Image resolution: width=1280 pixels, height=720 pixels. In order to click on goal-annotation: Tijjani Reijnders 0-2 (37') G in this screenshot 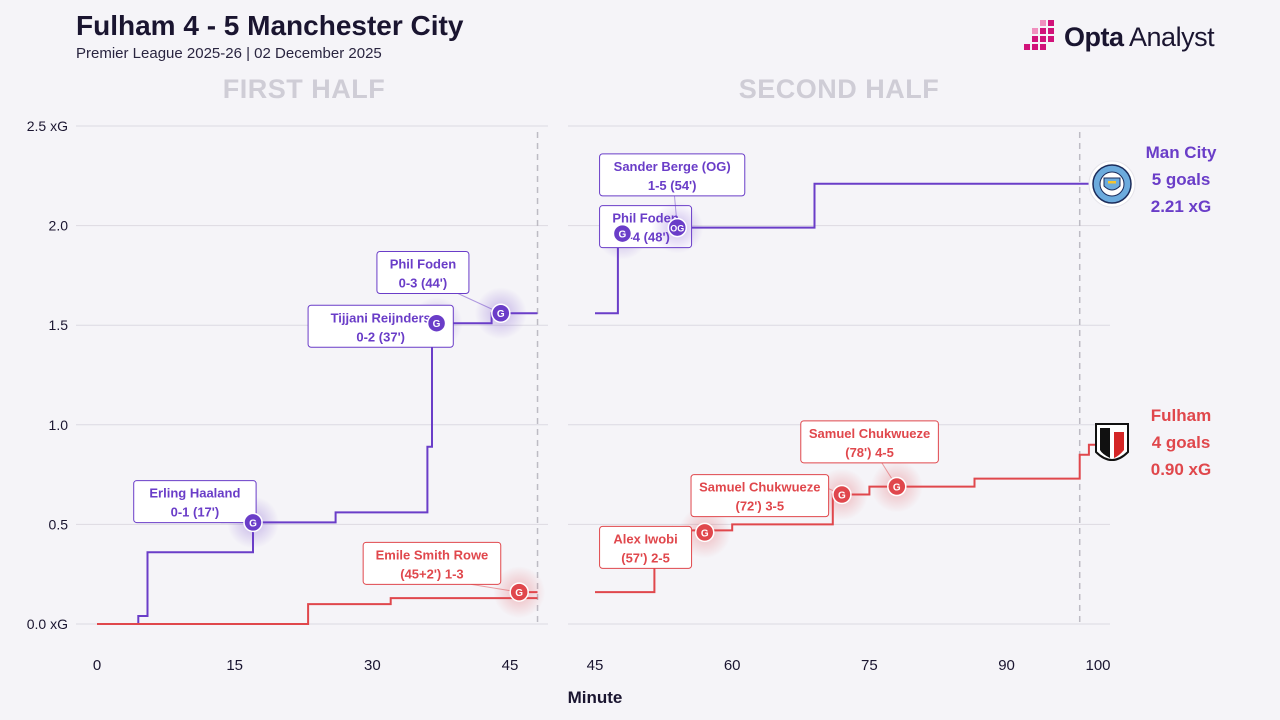, I will do `click(385, 323)`.